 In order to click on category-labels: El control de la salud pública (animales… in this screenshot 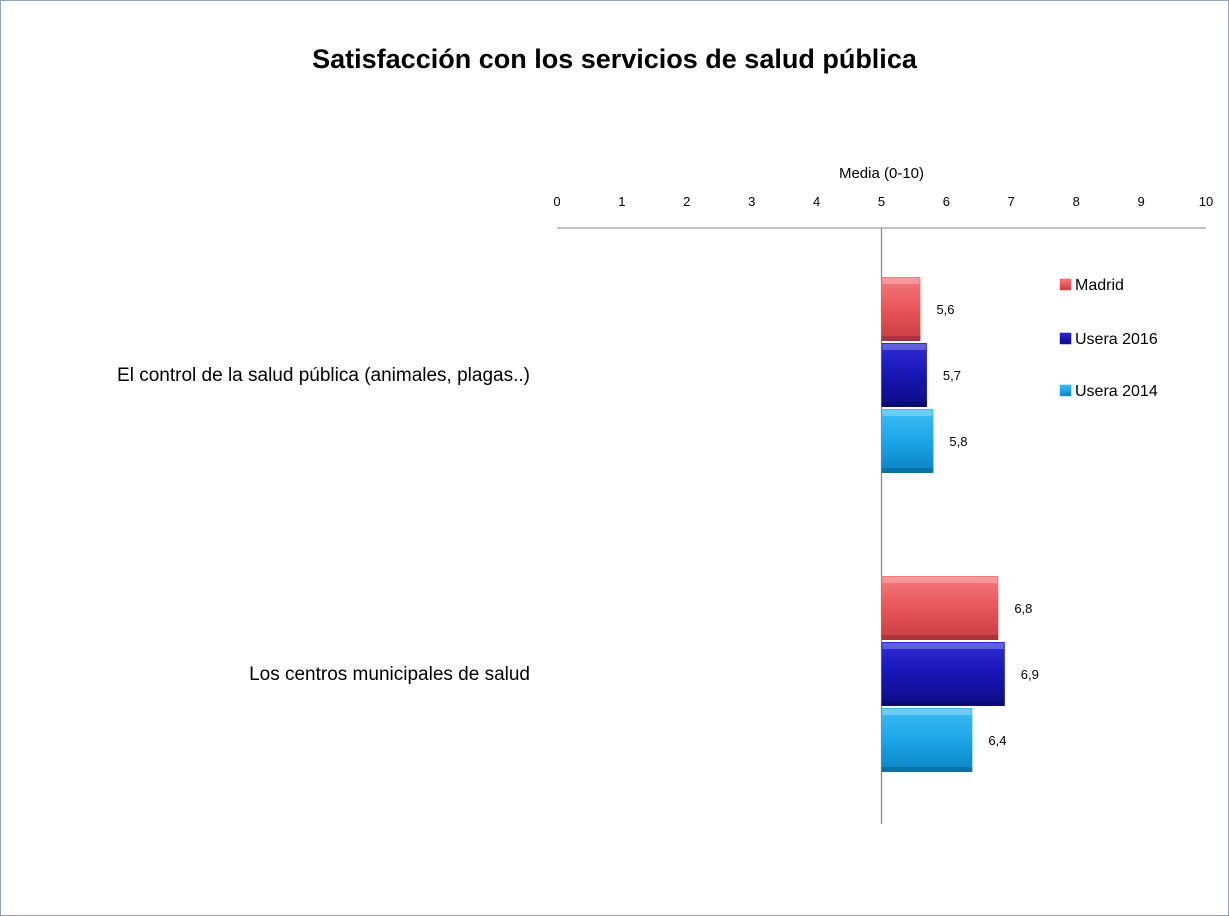, I will do `click(323, 525)`.